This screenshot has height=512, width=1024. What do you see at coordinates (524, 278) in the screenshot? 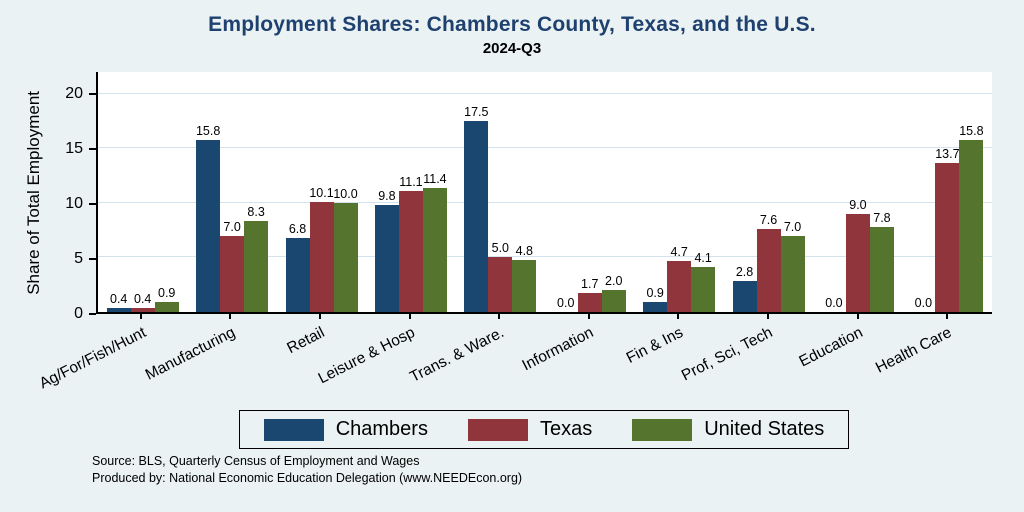
I see `bar-united-states: 4.8` at bounding box center [524, 278].